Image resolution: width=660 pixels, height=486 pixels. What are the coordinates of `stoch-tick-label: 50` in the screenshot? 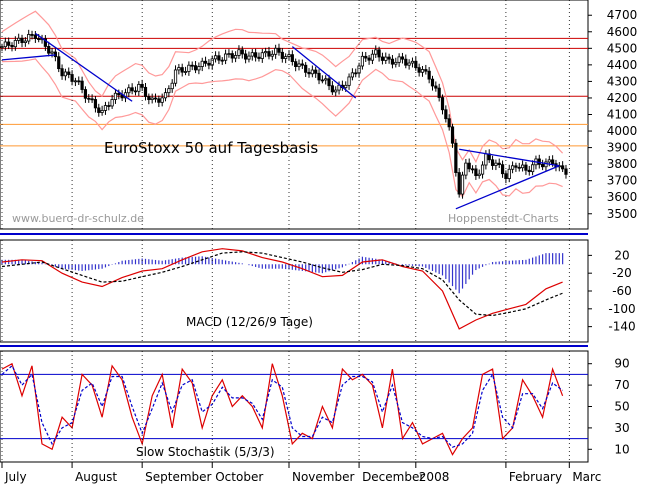 It's located at (621, 407).